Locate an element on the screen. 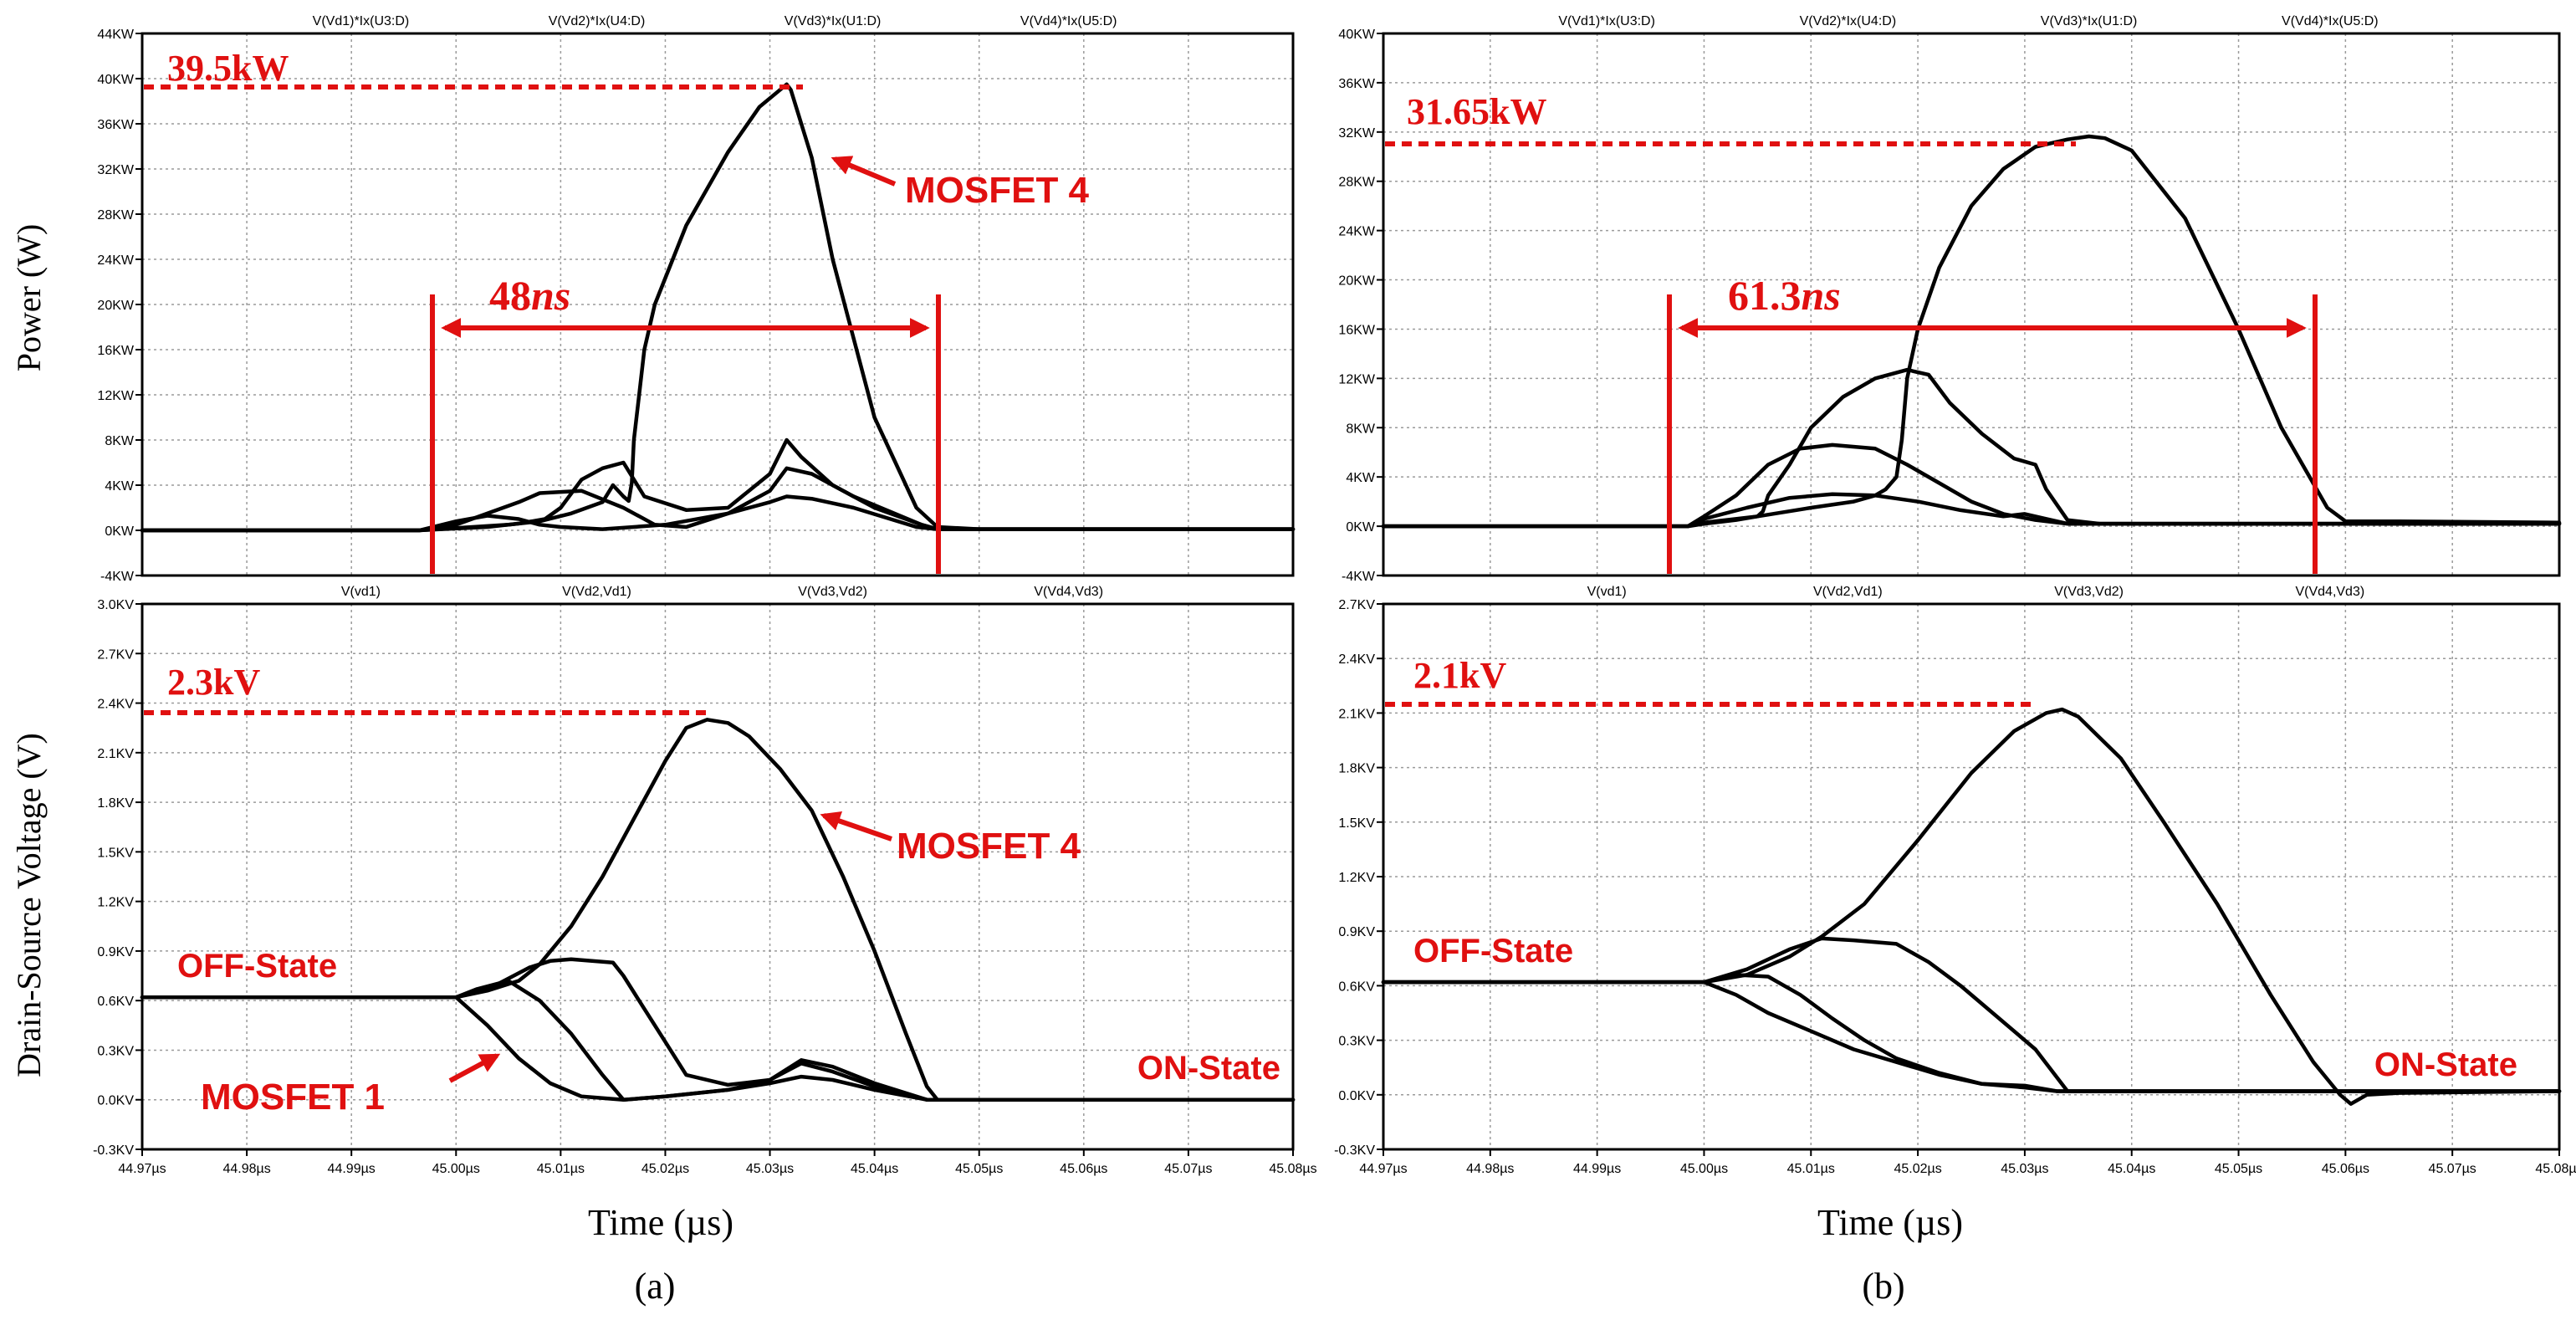 This screenshot has width=2576, height=1325. panel-a-voltage-mosfet4-label: MOSFET 4 is located at coordinates (989, 847).